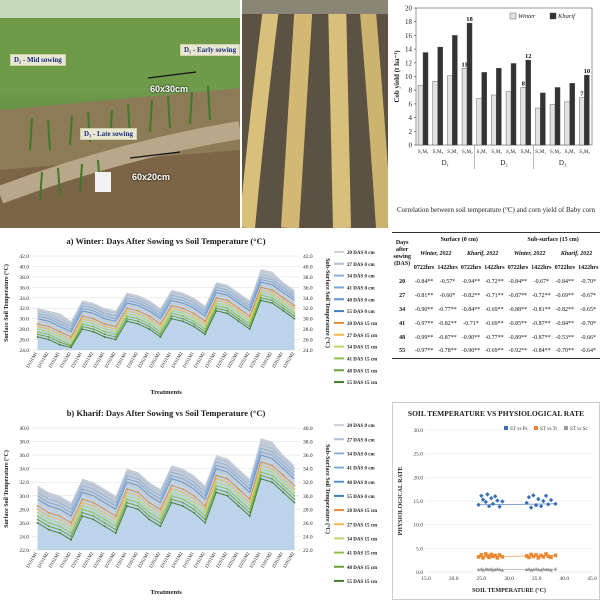 This screenshot has height=600, width=600. What do you see at coordinates (467, 152) in the screenshot?
I see `x-tick-label: S₂M₂` at bounding box center [467, 152].